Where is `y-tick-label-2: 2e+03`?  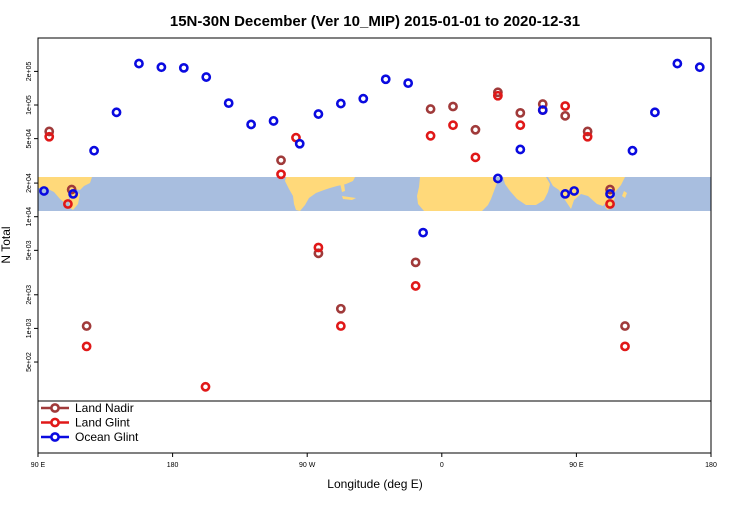 y-tick-label-2: 2e+03 is located at coordinates (29, 295).